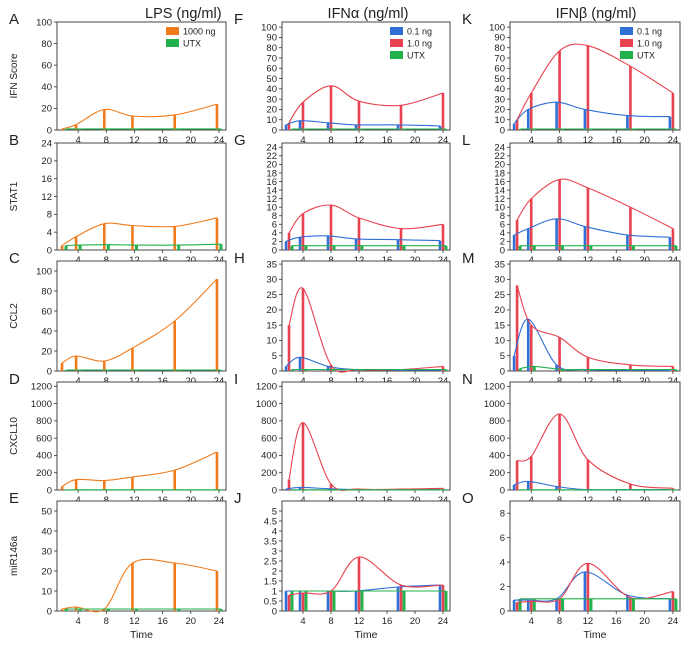  What do you see at coordinates (266, 387) in the screenshot?
I see `y-tick-label: 1200` at bounding box center [266, 387].